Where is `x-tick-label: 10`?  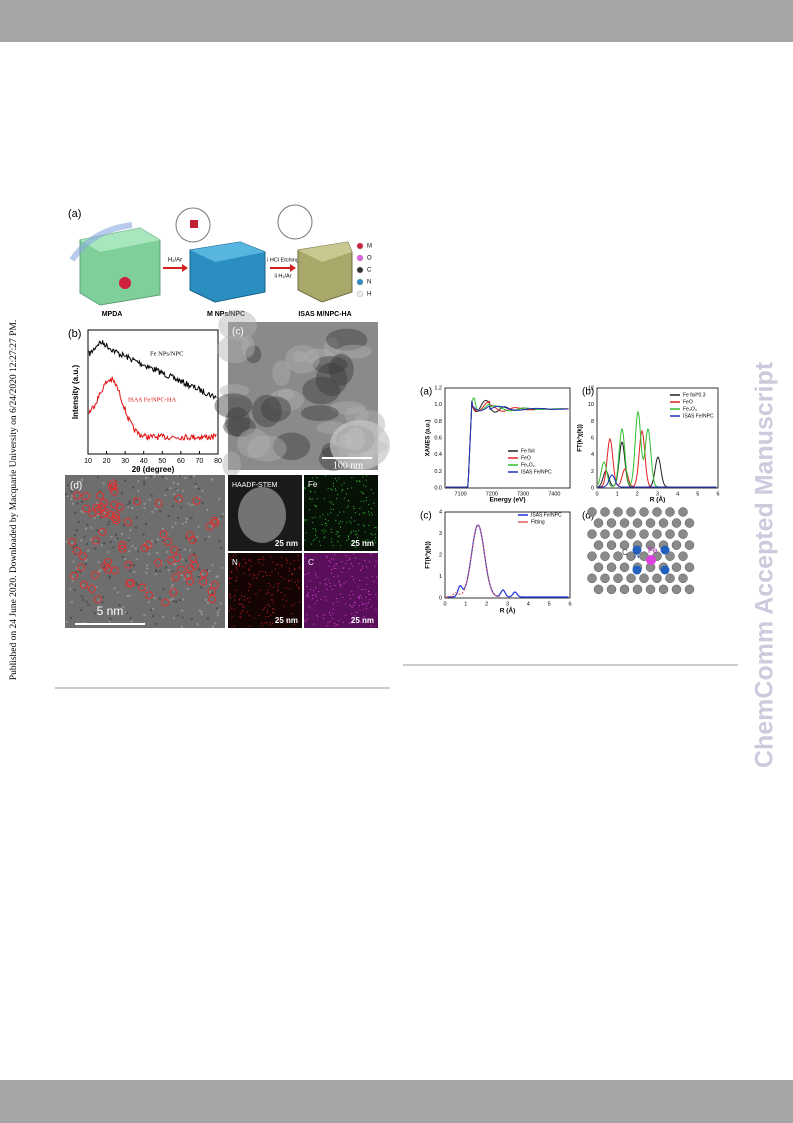 x-tick-label: 10 is located at coordinates (88, 461).